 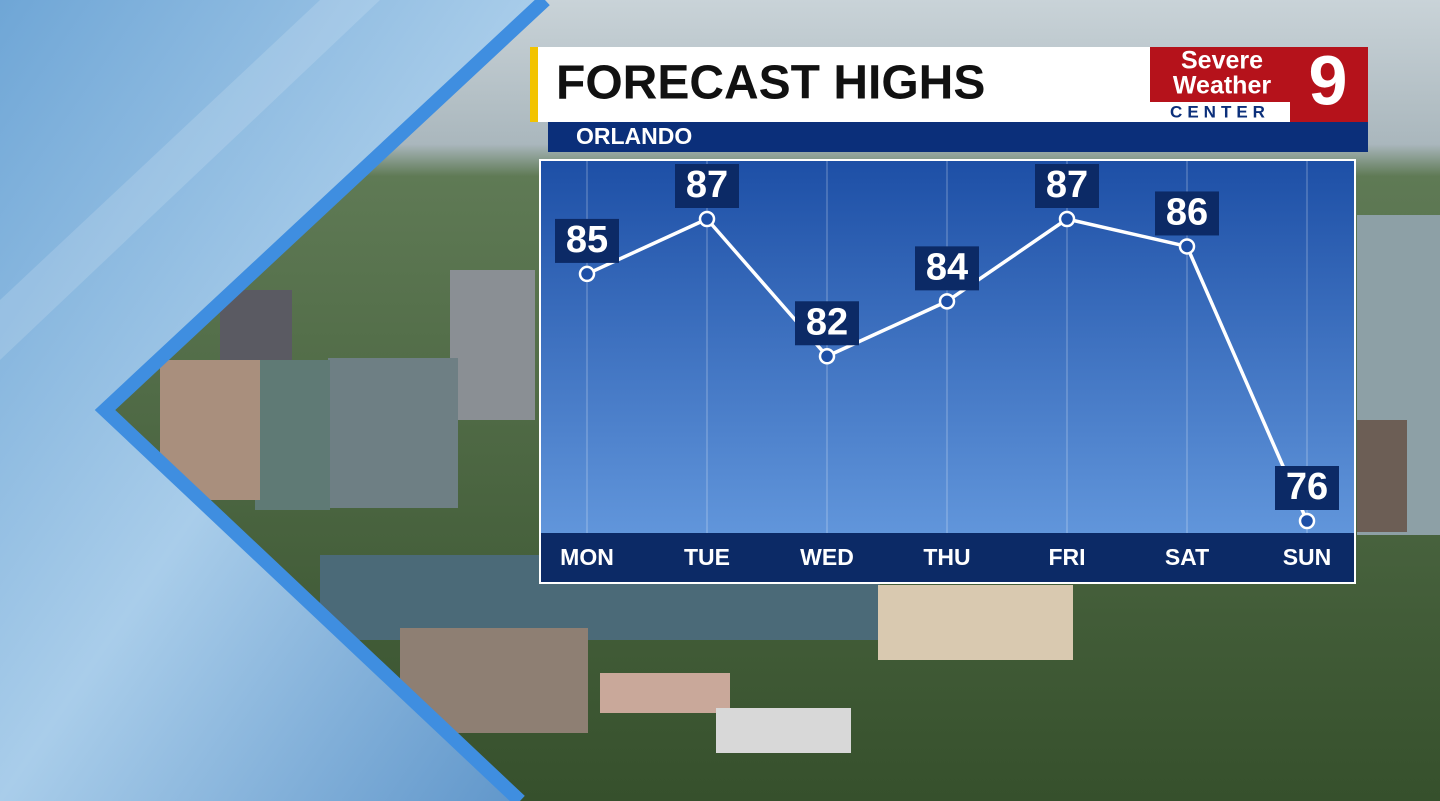 What do you see at coordinates (1307, 557) in the screenshot?
I see `x-tick-label: SUN` at bounding box center [1307, 557].